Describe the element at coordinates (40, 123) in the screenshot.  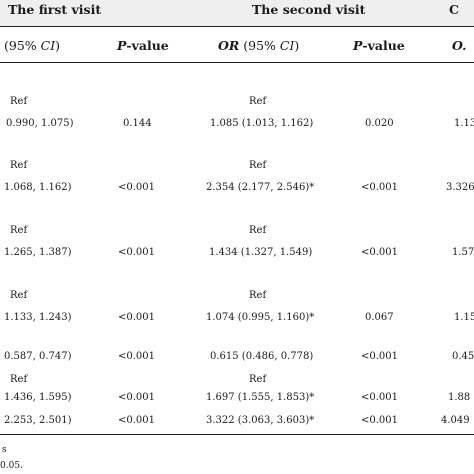
I see `table-cell: 0.990, 1.075)` at that location.